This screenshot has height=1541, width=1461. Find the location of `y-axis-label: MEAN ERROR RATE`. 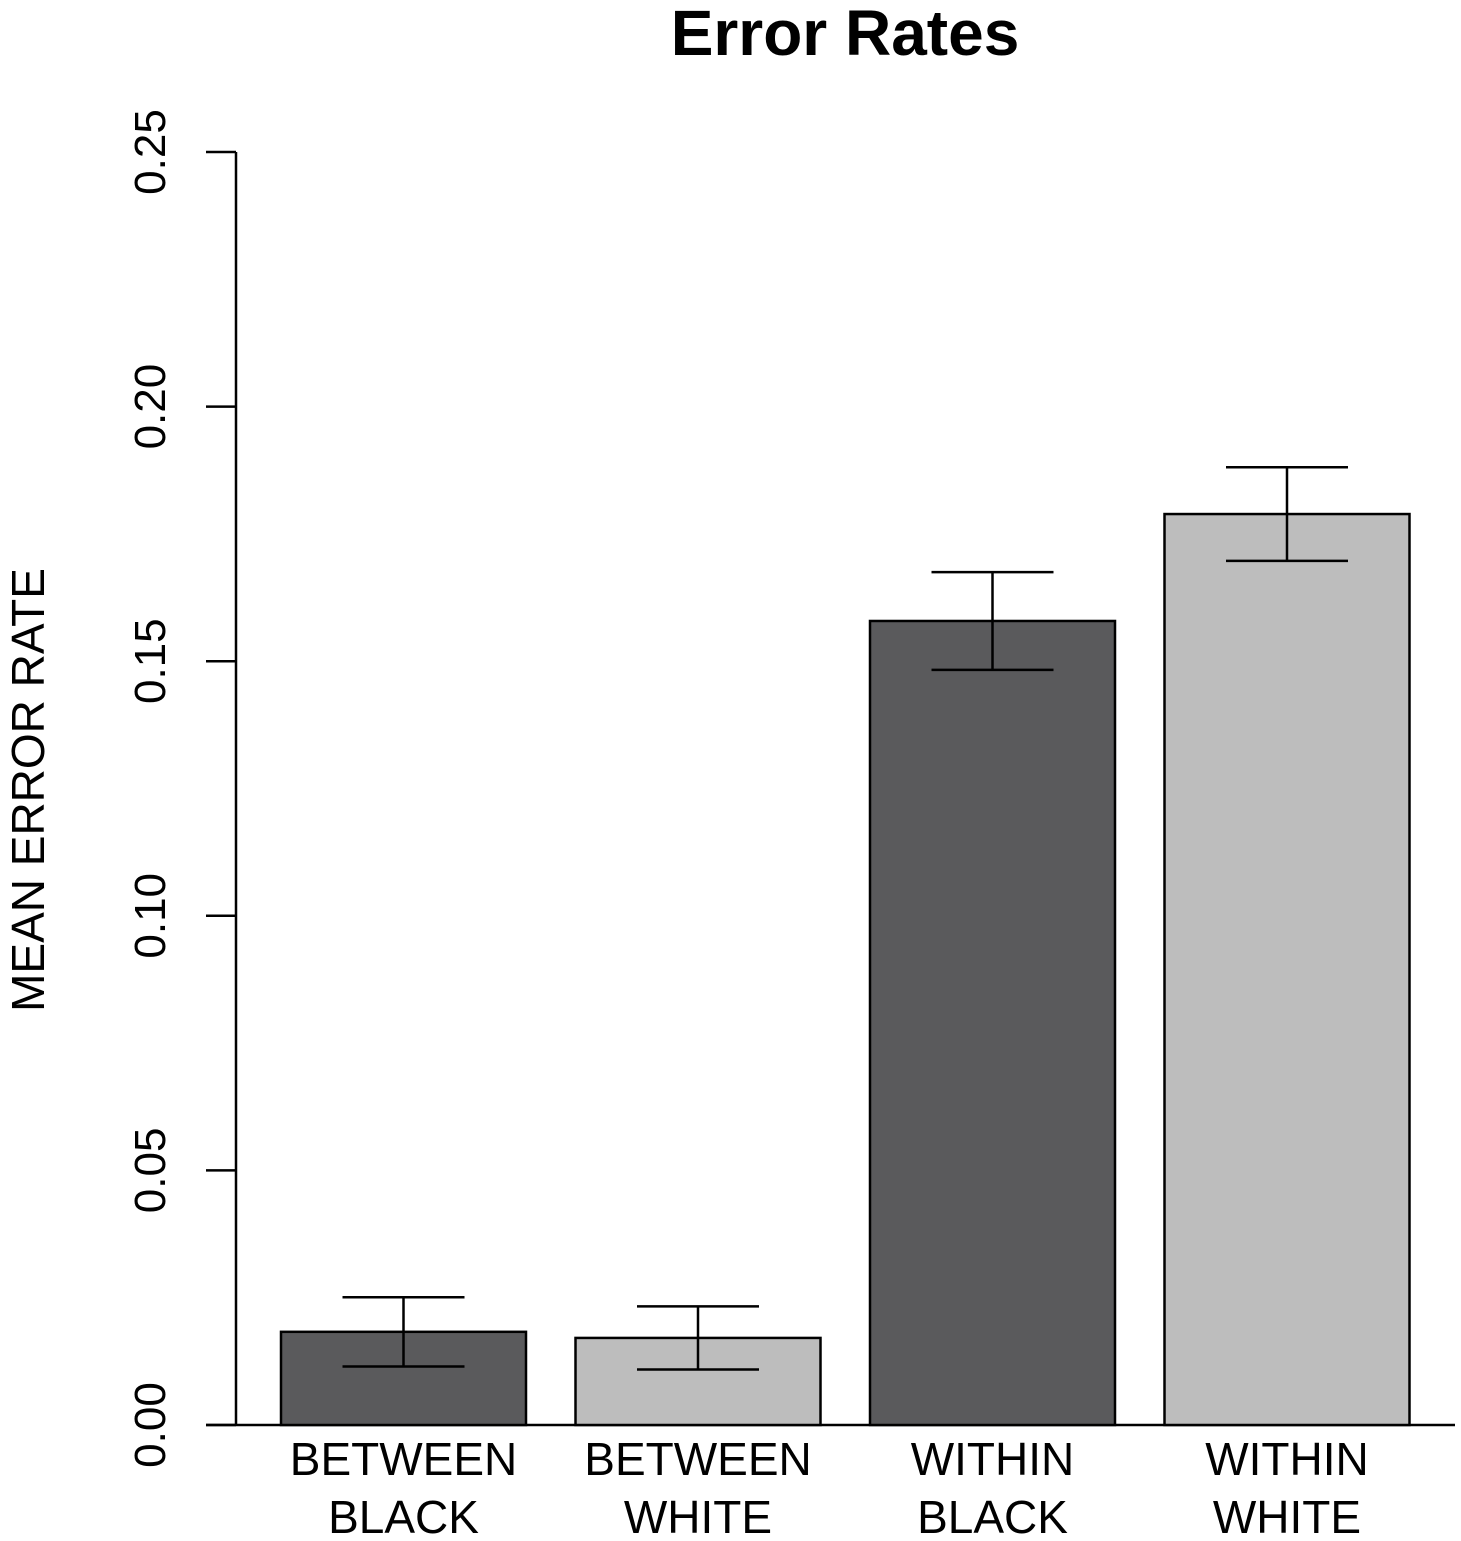

y-axis-label: MEAN ERROR RATE is located at coordinates (28, 790).